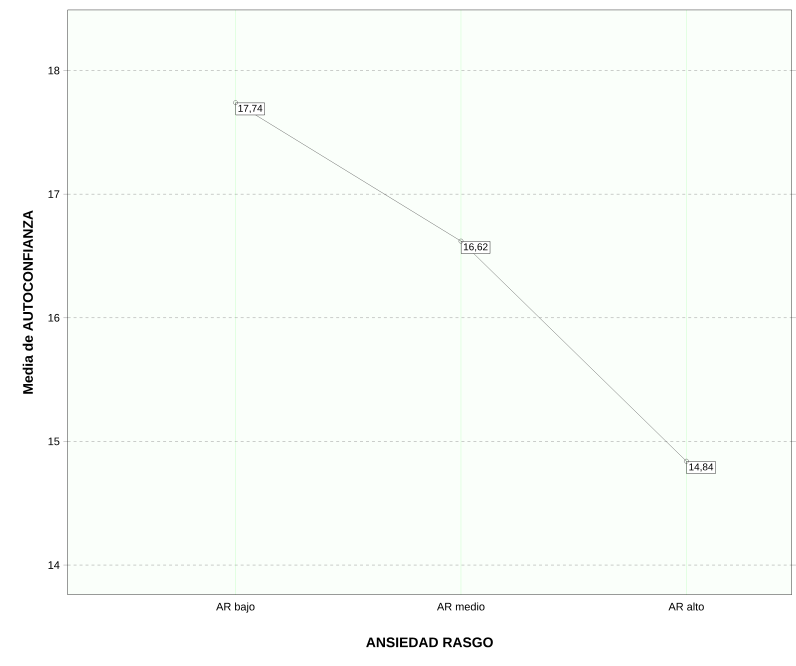 Image resolution: width=796 pixels, height=666 pixels. What do you see at coordinates (686, 606) in the screenshot?
I see `x-tick-label: AR alto` at bounding box center [686, 606].